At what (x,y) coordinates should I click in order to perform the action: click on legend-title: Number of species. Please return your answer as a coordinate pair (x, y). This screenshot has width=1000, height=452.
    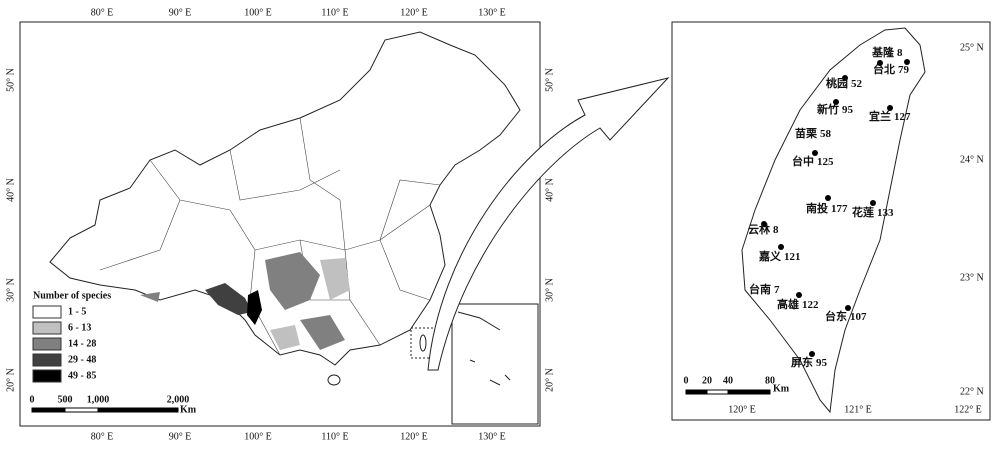
    Looking at the image, I should click on (72, 295).